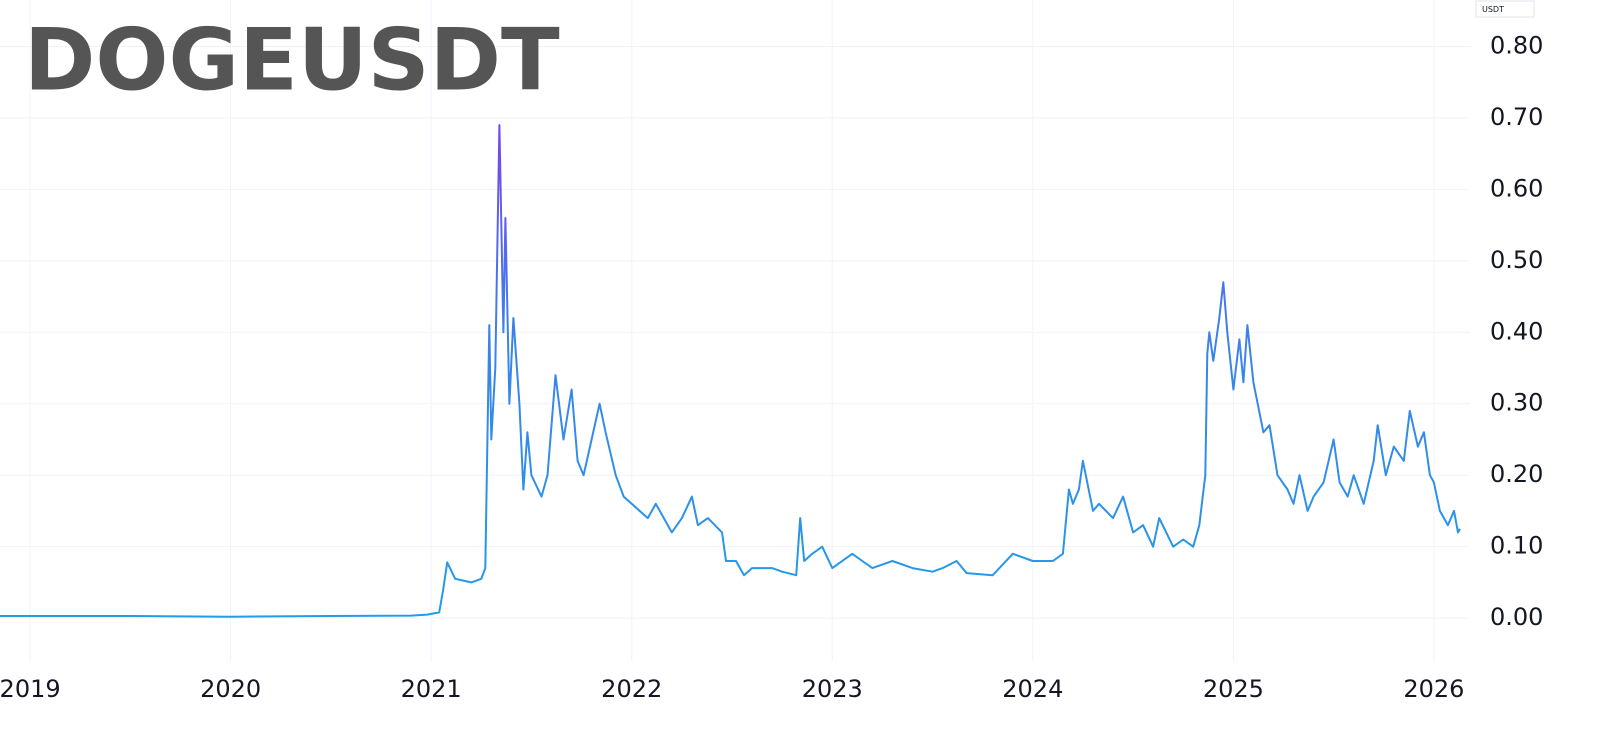  Describe the element at coordinates (1493, 9) in the screenshot. I see `currency-label: USDT` at that location.